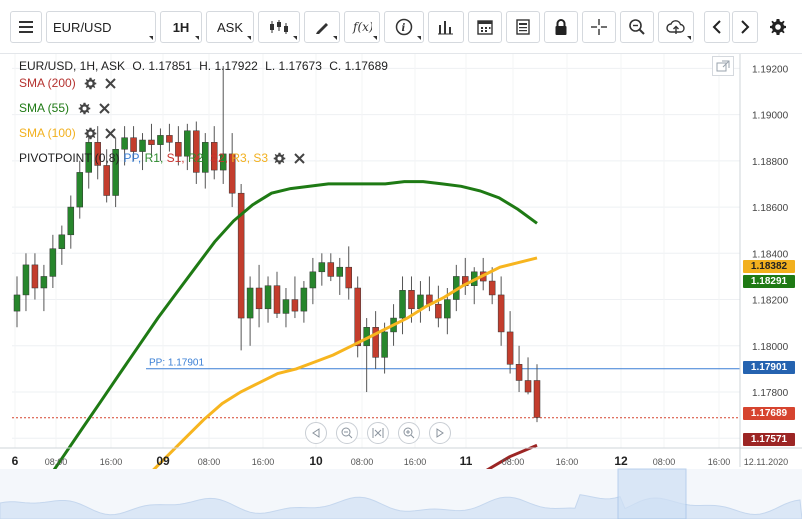 Image resolution: width=802 pixels, height=519 pixels. I want to click on timeframe-button: 1H, so click(181, 27).